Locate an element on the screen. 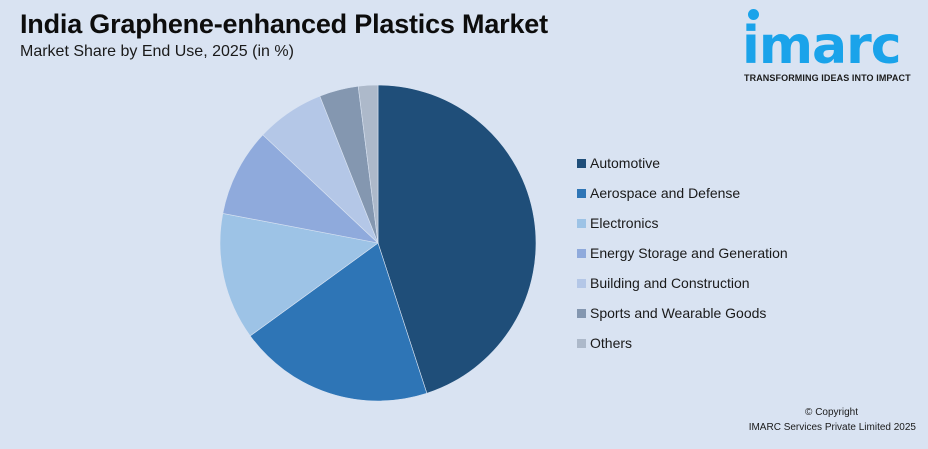 This screenshot has width=928, height=449. pie-slice-others is located at coordinates (368, 164).